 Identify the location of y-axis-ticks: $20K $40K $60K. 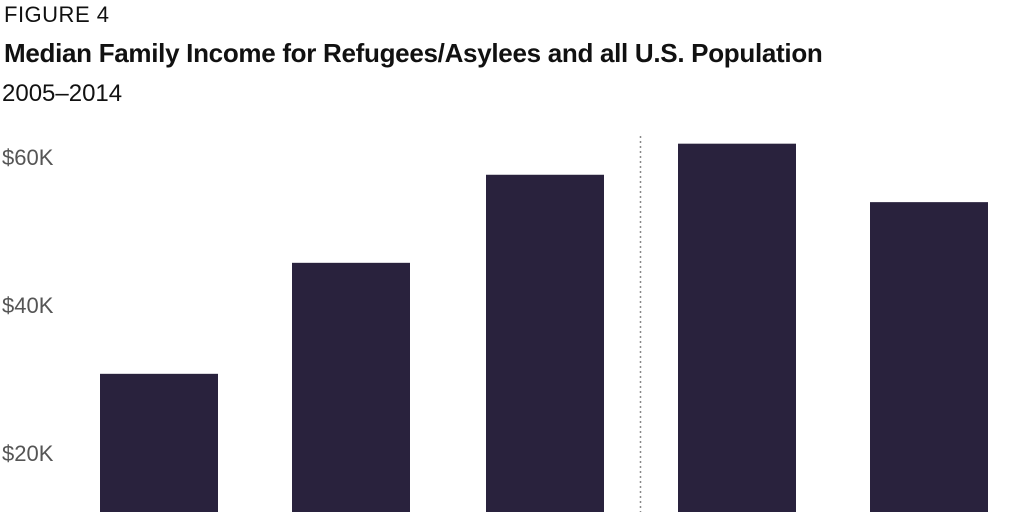
(28, 305).